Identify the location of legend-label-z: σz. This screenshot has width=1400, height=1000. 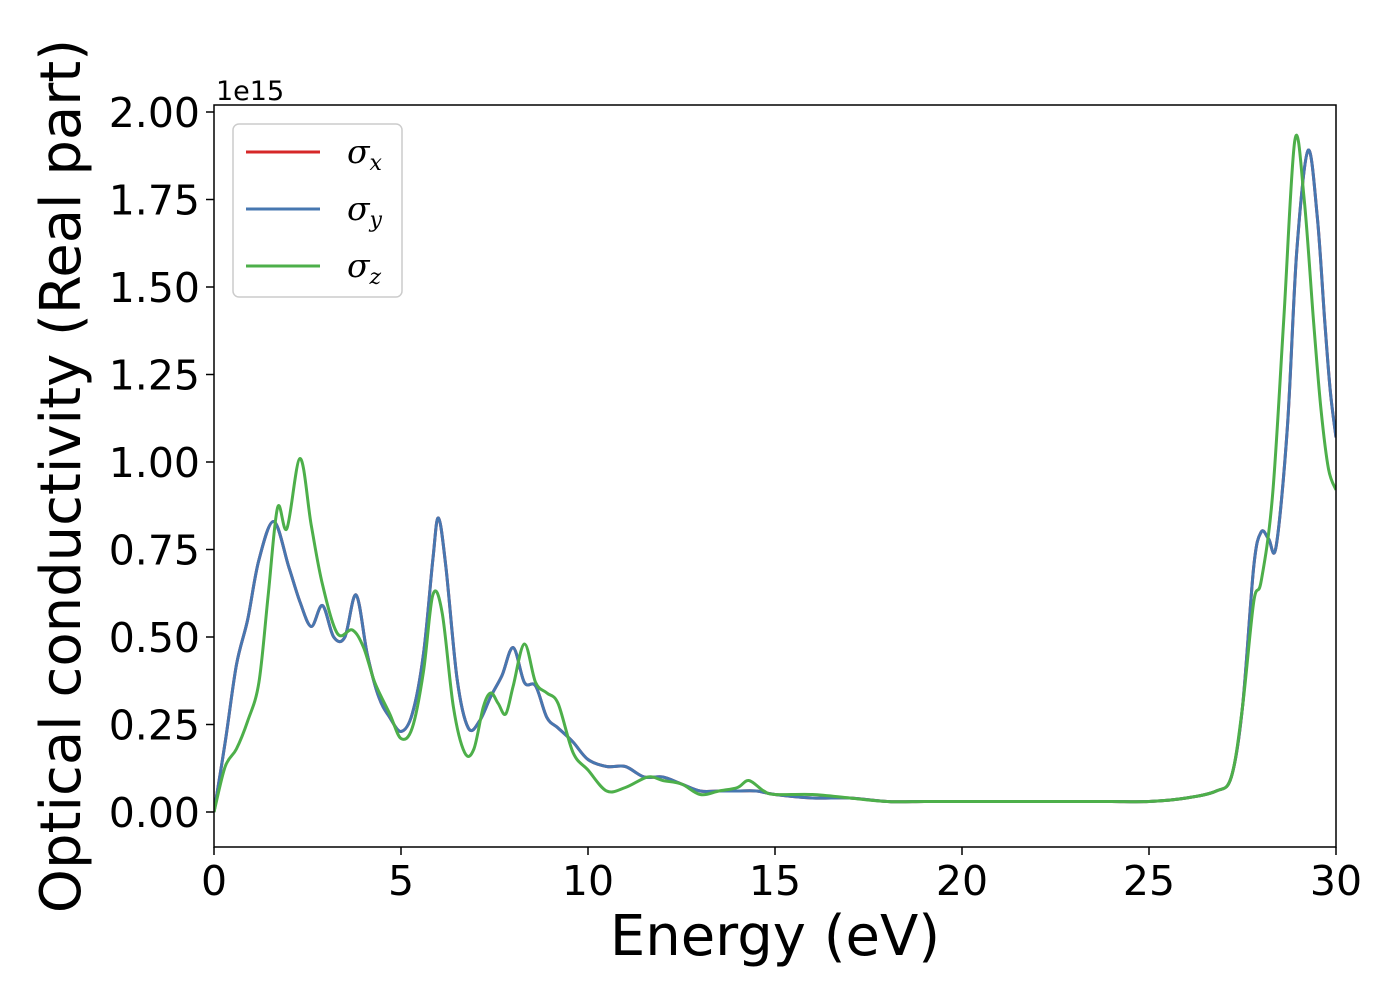
(364, 268).